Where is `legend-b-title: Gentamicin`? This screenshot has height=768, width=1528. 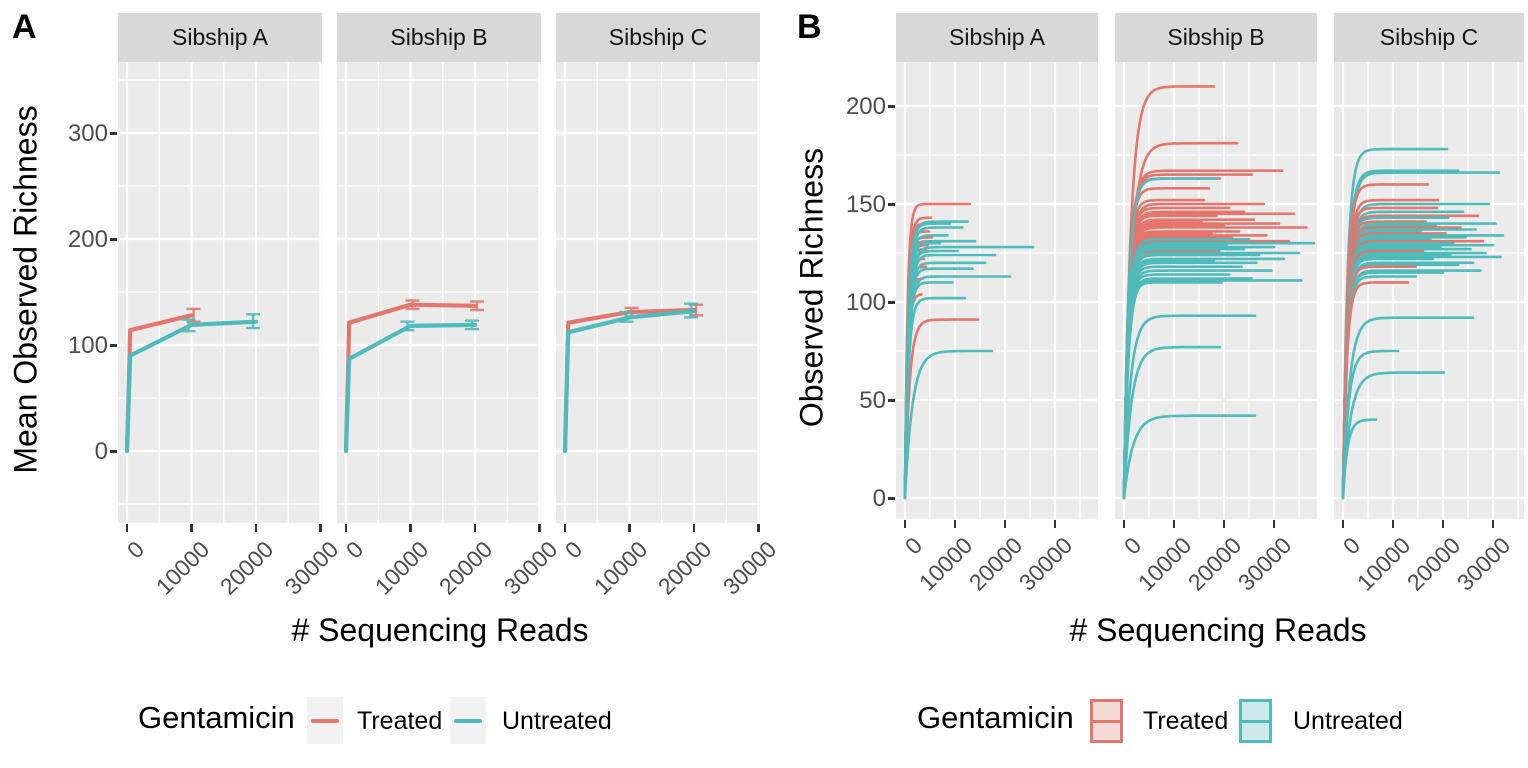 legend-b-title: Gentamicin is located at coordinates (995, 717).